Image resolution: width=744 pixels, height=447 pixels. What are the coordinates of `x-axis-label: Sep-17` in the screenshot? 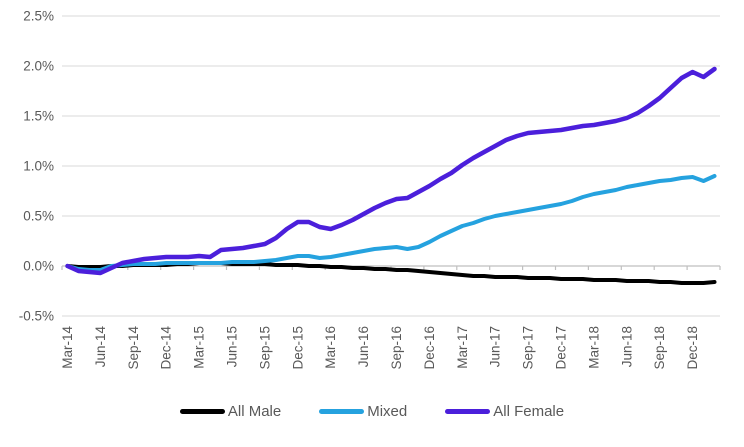 It's located at (528, 348).